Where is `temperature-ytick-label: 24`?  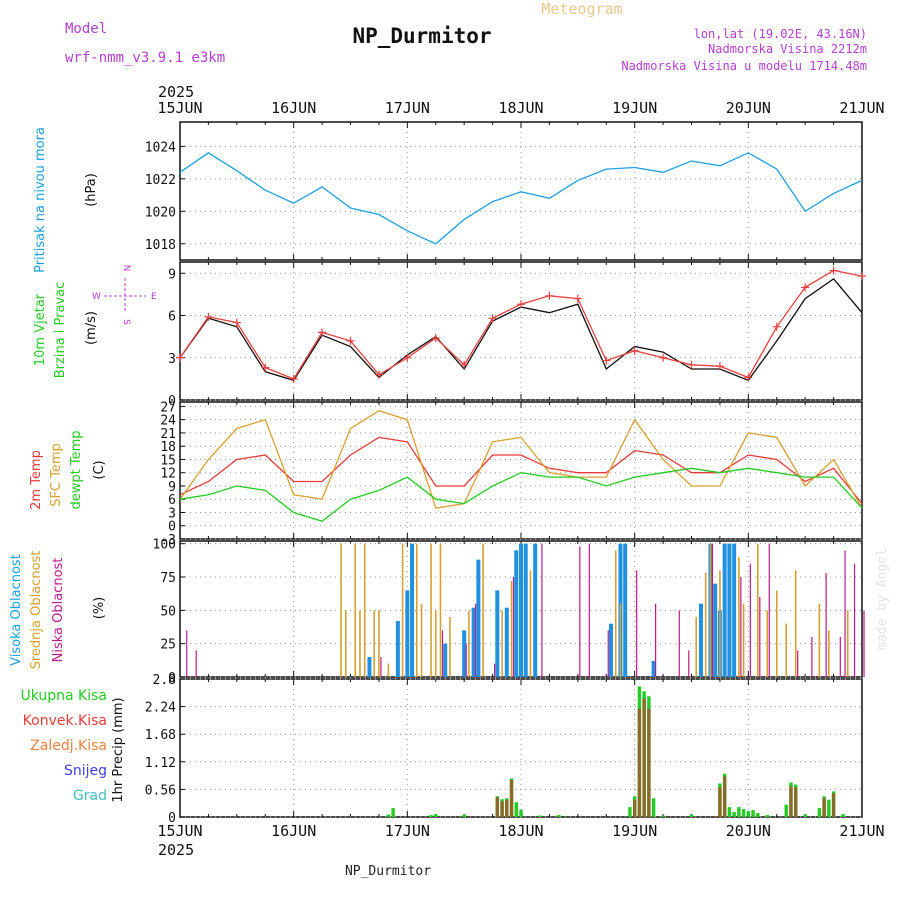
temperature-ytick-label: 24 is located at coordinates (168, 421).